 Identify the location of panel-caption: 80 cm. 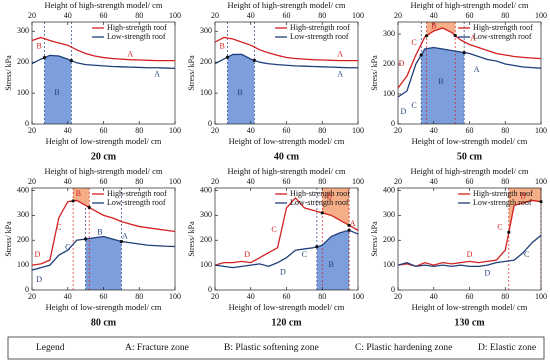
(104, 322).